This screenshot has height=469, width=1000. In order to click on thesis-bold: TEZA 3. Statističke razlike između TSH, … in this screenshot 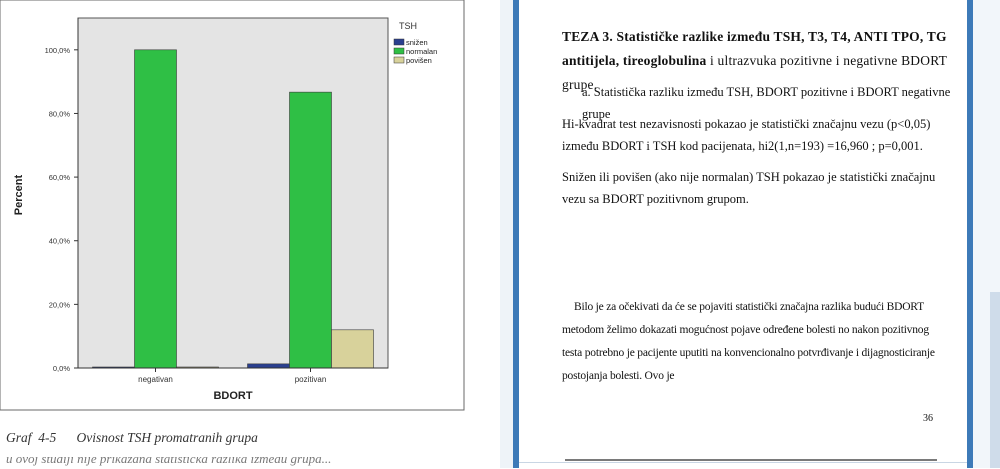, I will do `click(754, 48)`.